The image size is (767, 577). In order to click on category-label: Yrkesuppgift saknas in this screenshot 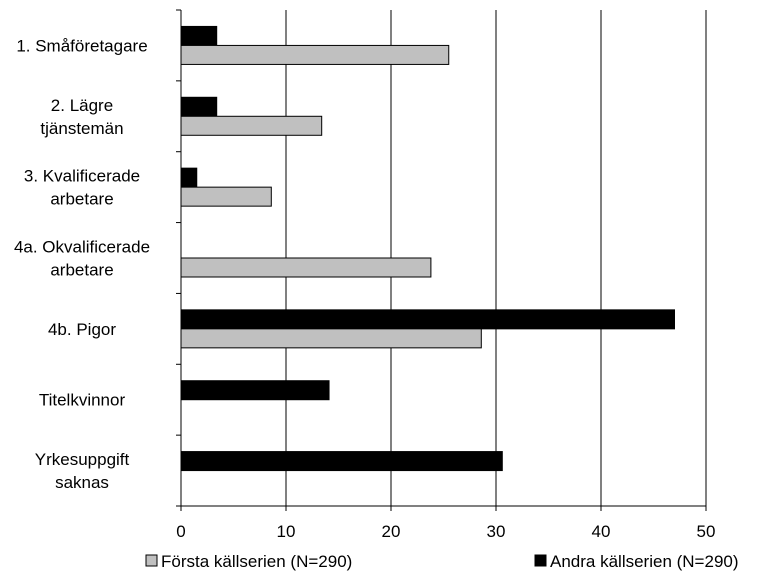, I will do `click(82, 471)`.